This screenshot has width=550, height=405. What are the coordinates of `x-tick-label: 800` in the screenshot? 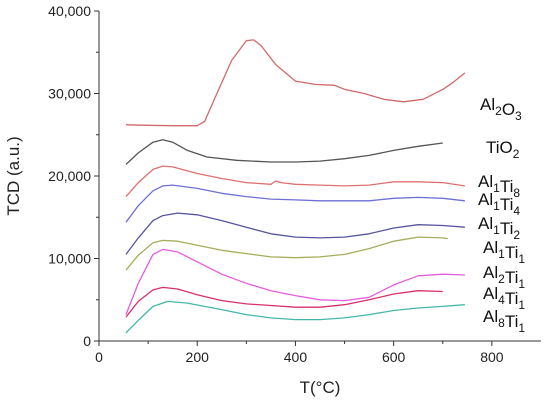 It's located at (492, 357).